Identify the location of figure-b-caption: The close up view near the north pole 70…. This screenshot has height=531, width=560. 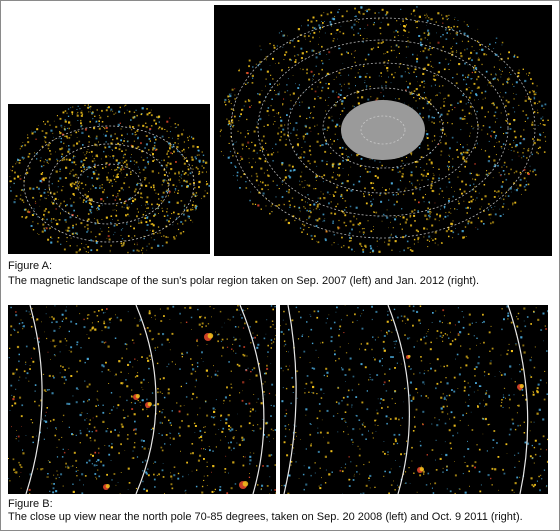
(265, 517).